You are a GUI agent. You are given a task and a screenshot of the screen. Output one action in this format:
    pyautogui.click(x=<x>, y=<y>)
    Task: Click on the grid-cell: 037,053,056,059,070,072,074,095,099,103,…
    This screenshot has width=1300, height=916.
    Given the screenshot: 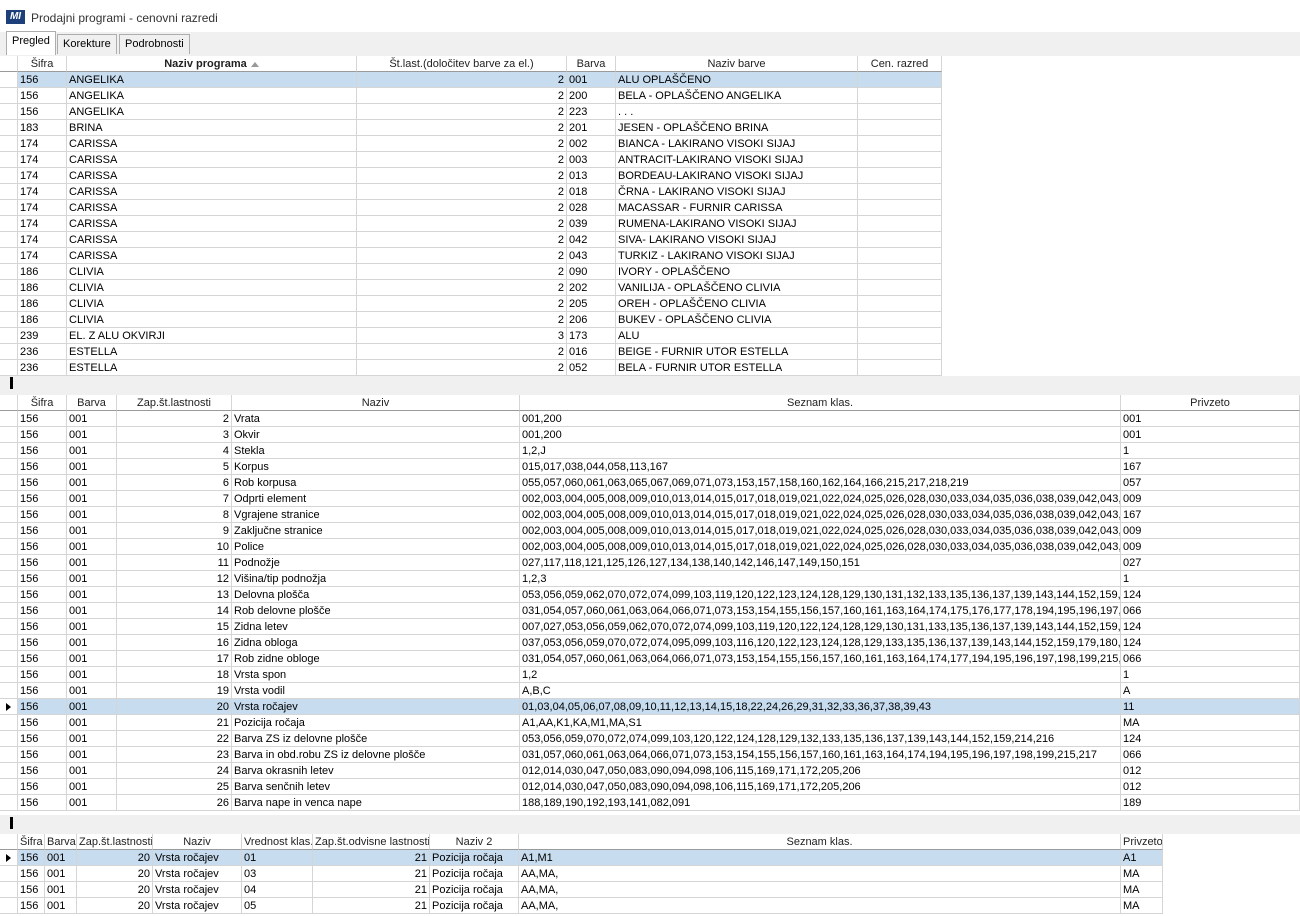 What is the action you would take?
    pyautogui.click(x=820, y=643)
    